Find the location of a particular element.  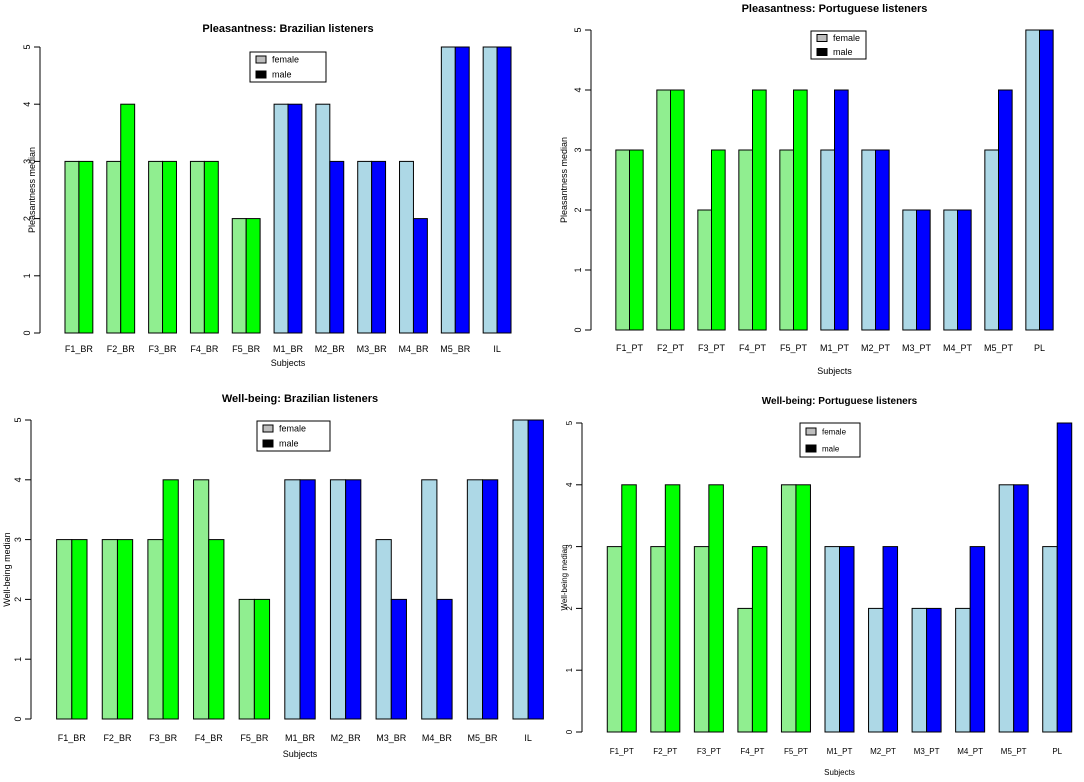

x-tick-label: M5_PT is located at coordinates (1014, 751).